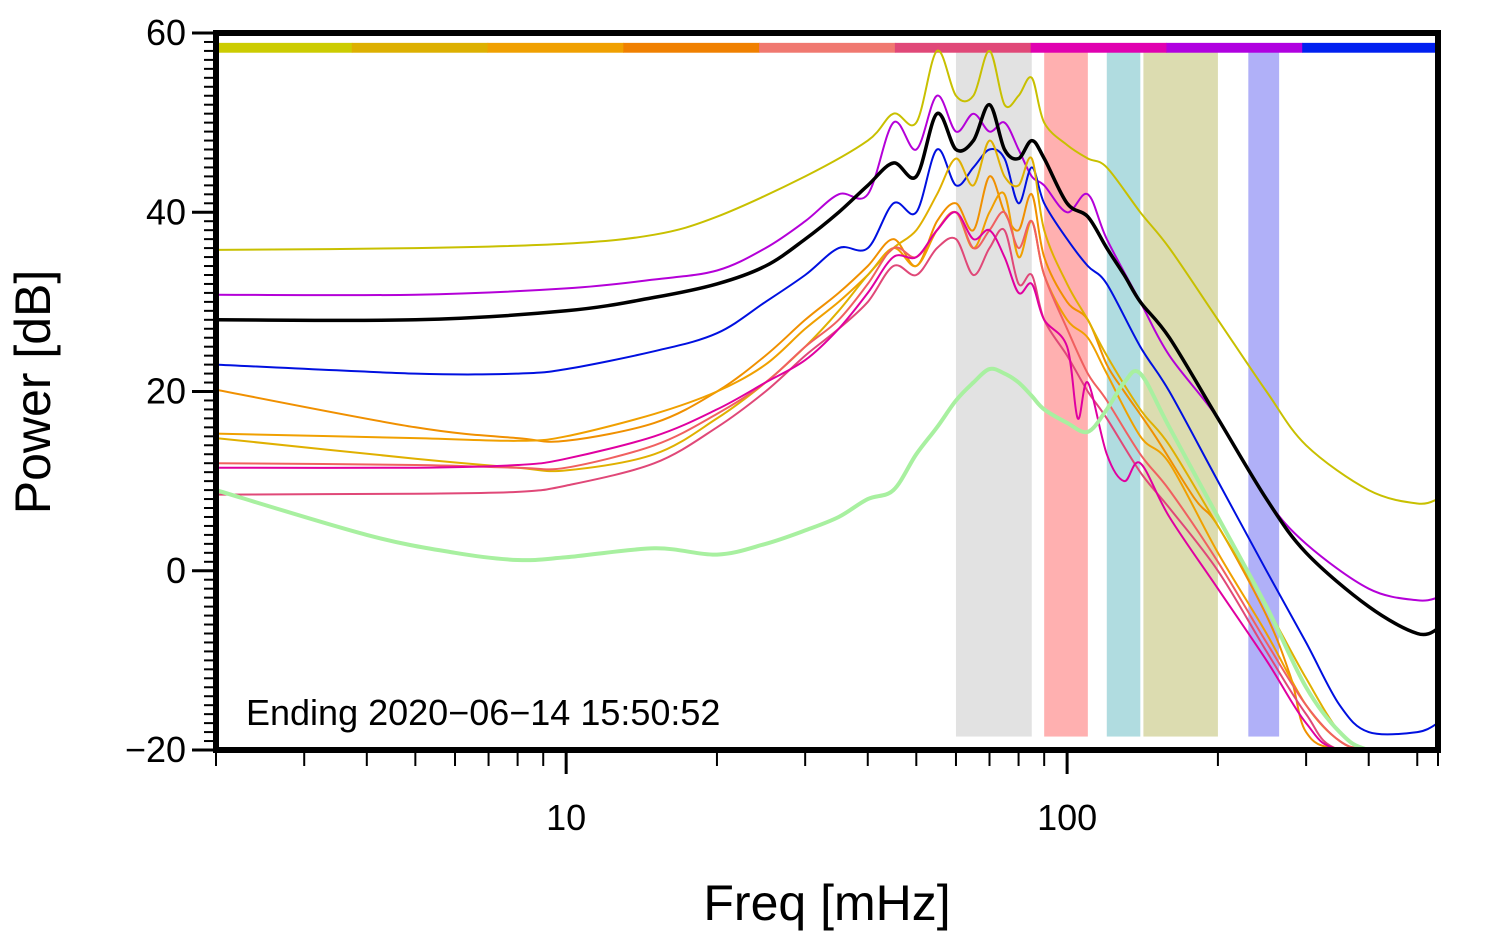 This screenshot has width=1494, height=952. What do you see at coordinates (566, 817) in the screenshot?
I see `x-tick-label: 10` at bounding box center [566, 817].